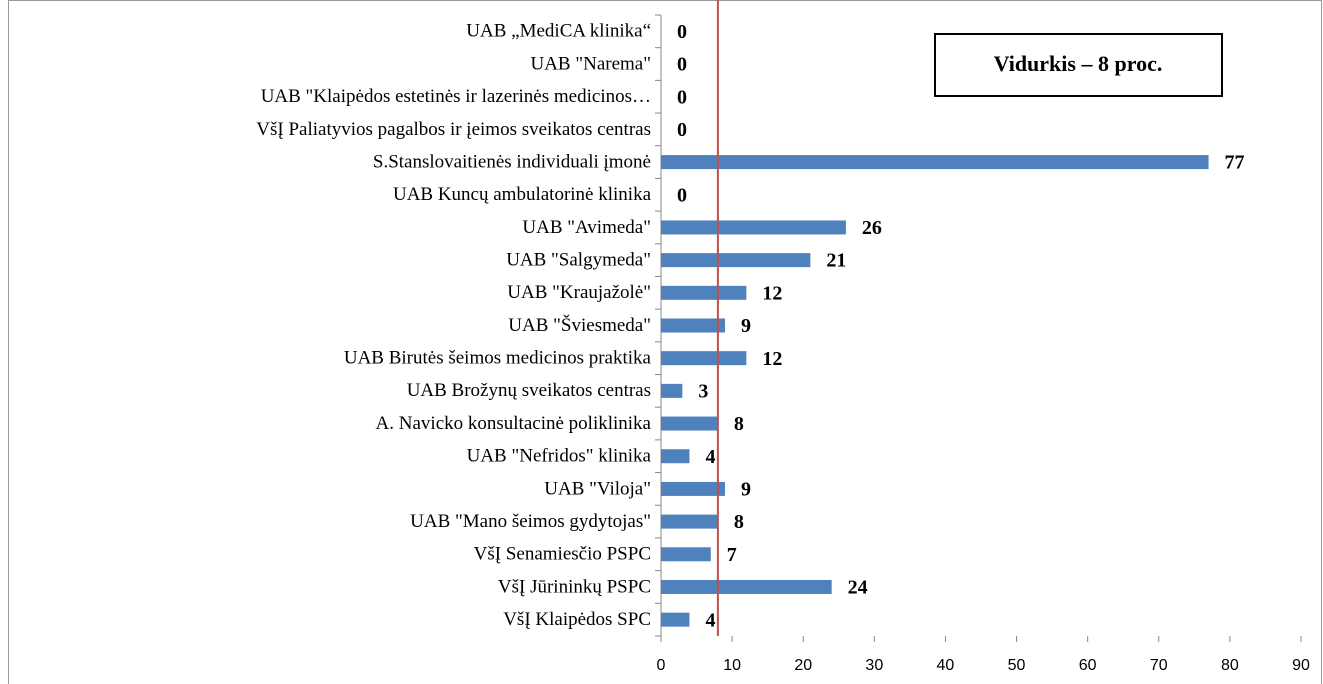 The image size is (1323, 684). Describe the element at coordinates (946, 665) in the screenshot. I see `x-tick-label: 40` at that location.